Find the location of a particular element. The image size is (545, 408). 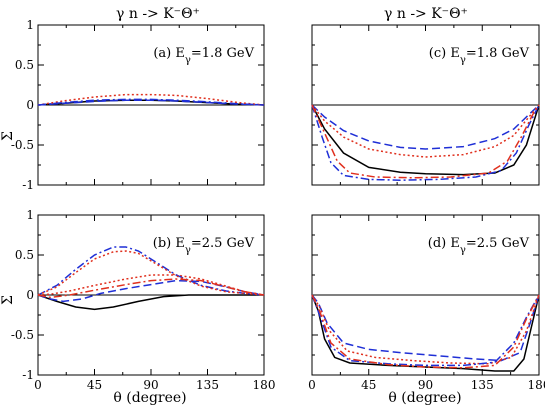

y-axis-label-bottom: Σ is located at coordinates (8, 300).